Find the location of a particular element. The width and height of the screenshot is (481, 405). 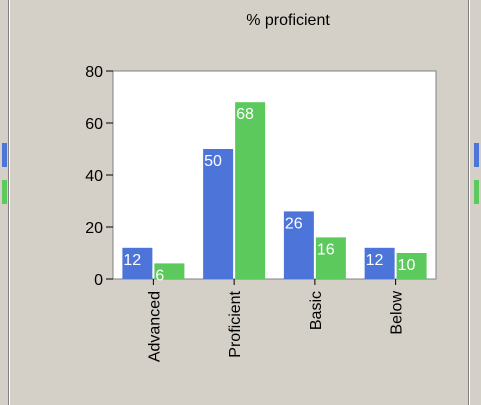

right-splitter is located at coordinates (468, 202).